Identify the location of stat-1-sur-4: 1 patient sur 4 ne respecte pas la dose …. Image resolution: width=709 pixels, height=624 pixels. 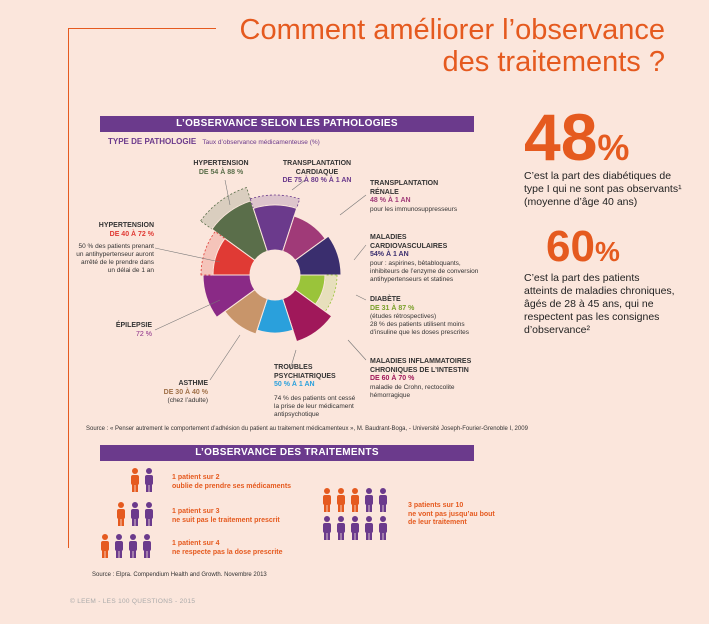
(227, 548).